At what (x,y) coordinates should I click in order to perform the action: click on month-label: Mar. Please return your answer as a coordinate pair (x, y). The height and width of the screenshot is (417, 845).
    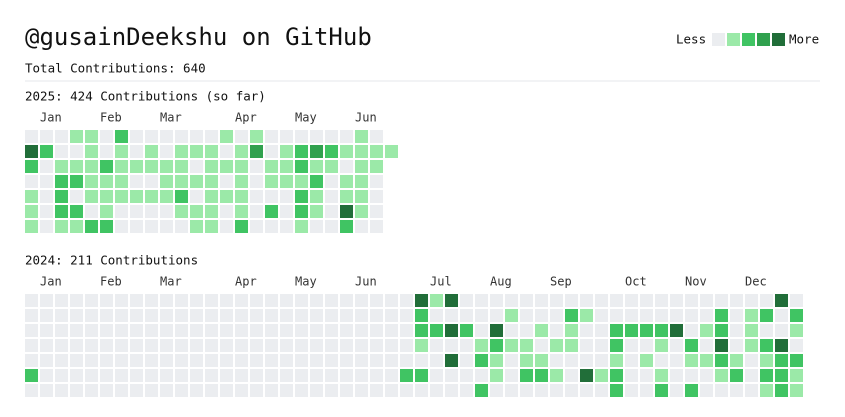
    Looking at the image, I should click on (171, 118).